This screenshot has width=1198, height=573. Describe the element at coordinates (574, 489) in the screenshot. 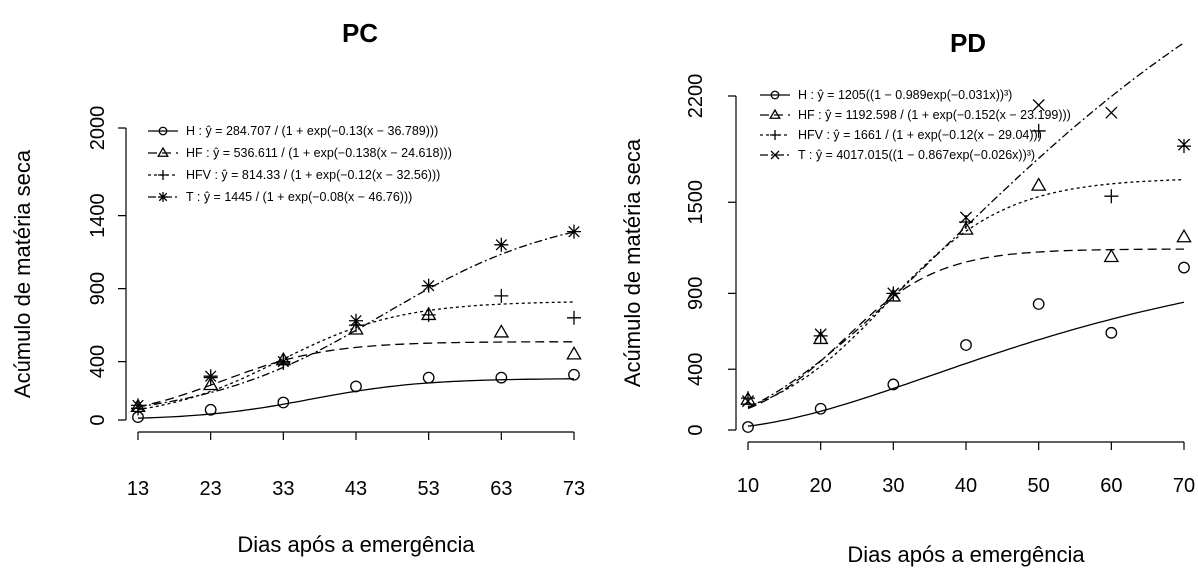

I see `x-tick-label: 73` at that location.